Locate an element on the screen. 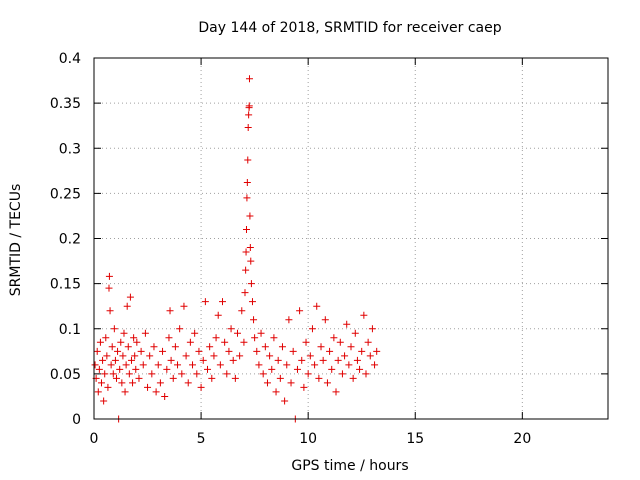 Image resolution: width=640 pixels, height=480 pixels. x-tick-label: 20 is located at coordinates (522, 439).